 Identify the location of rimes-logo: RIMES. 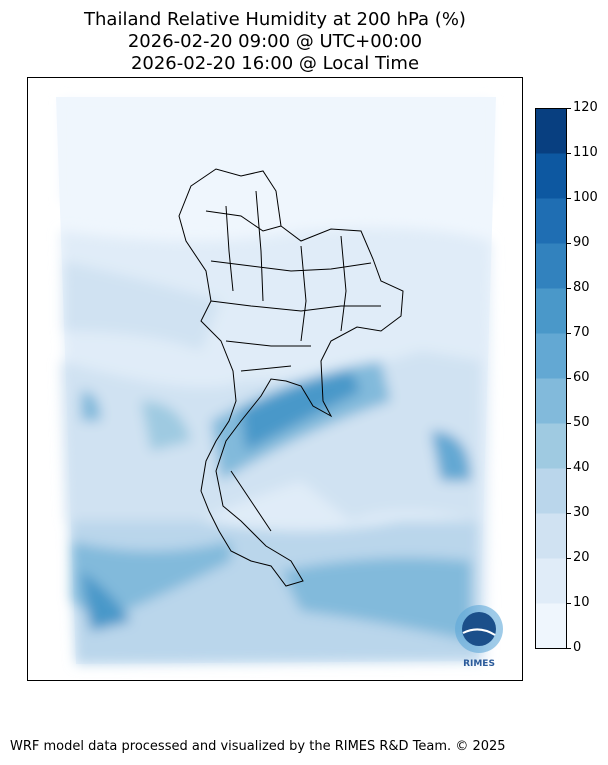
(479, 637).